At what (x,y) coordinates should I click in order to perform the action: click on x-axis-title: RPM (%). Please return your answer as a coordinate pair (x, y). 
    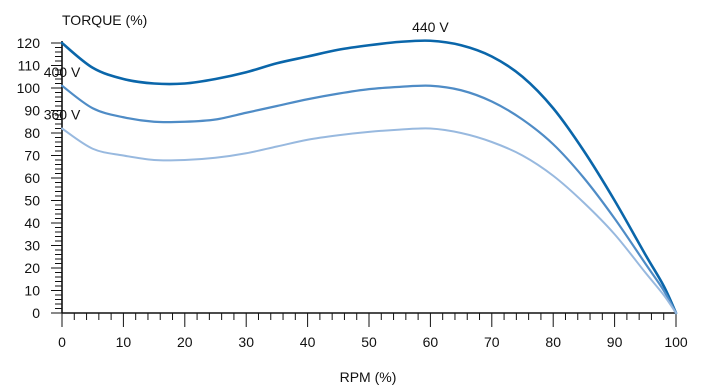
    Looking at the image, I should click on (368, 377).